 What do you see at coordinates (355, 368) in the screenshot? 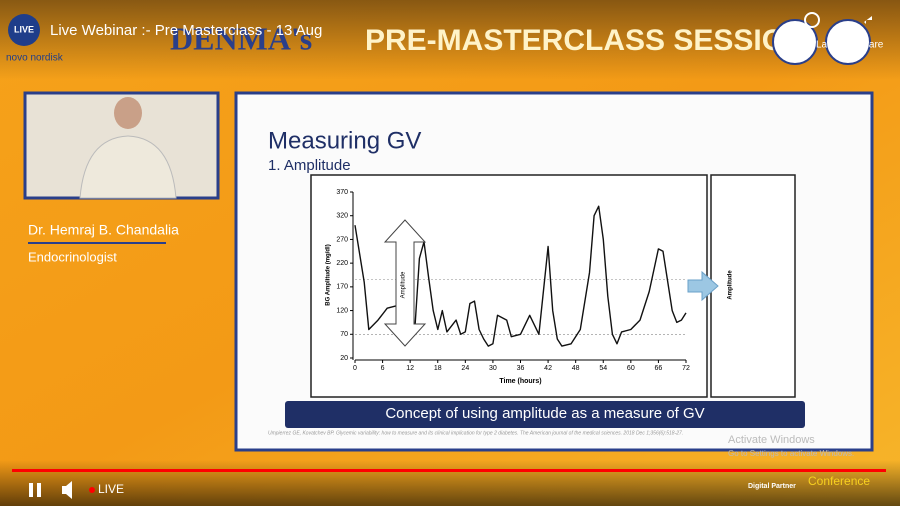
I see `x-tick-label: 0` at bounding box center [355, 368].